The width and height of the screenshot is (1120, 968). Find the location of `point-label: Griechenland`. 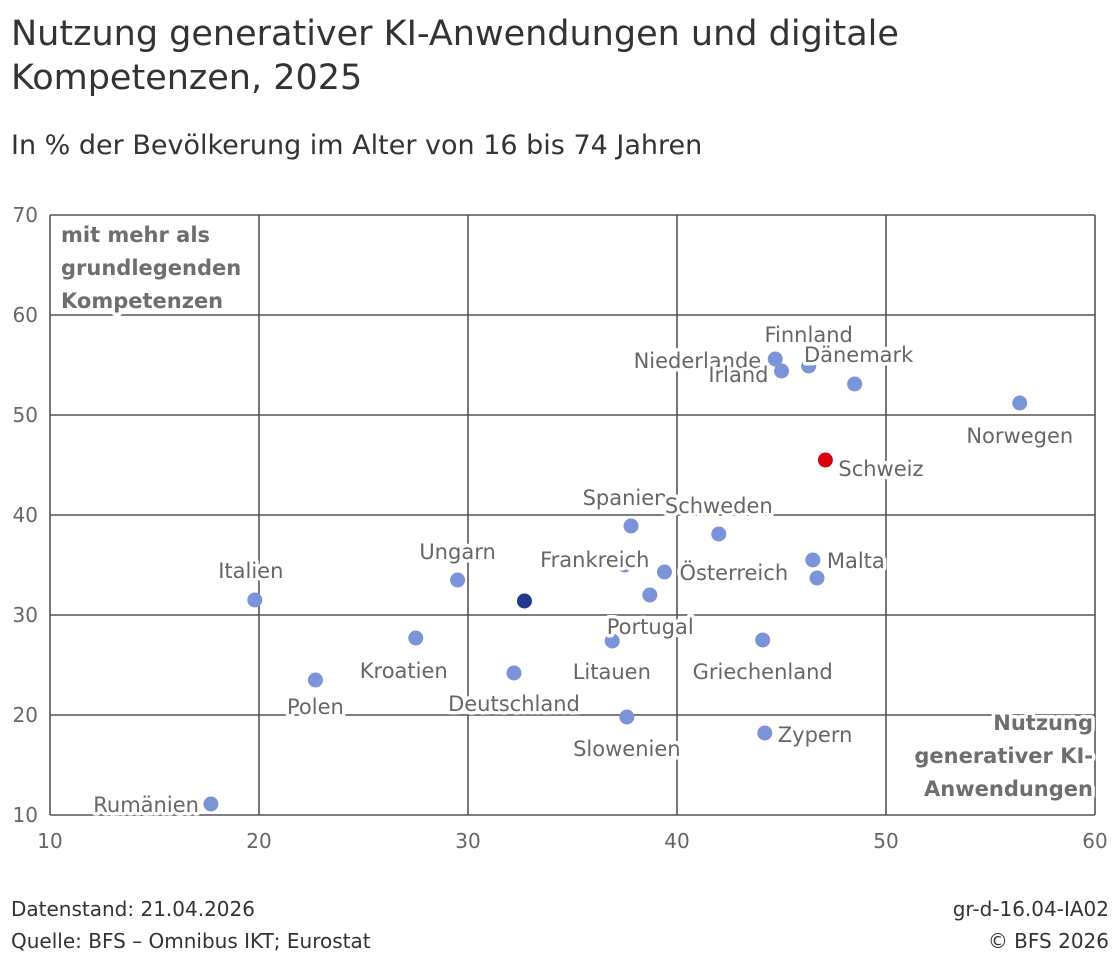

point-label: Griechenland is located at coordinates (763, 672).